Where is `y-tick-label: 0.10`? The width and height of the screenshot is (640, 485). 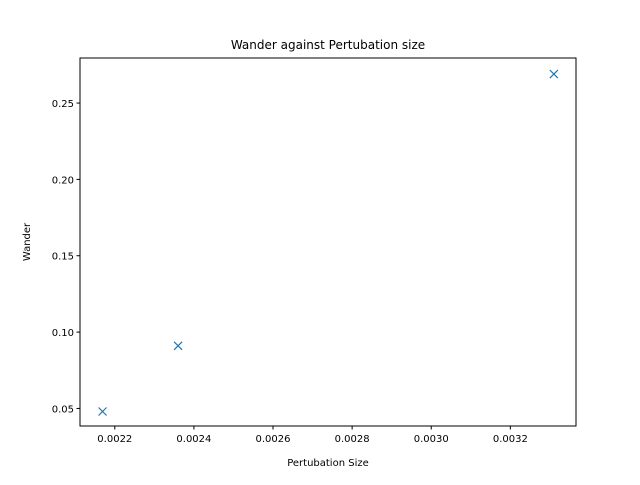 y-tick-label: 0.10 is located at coordinates (63, 333).